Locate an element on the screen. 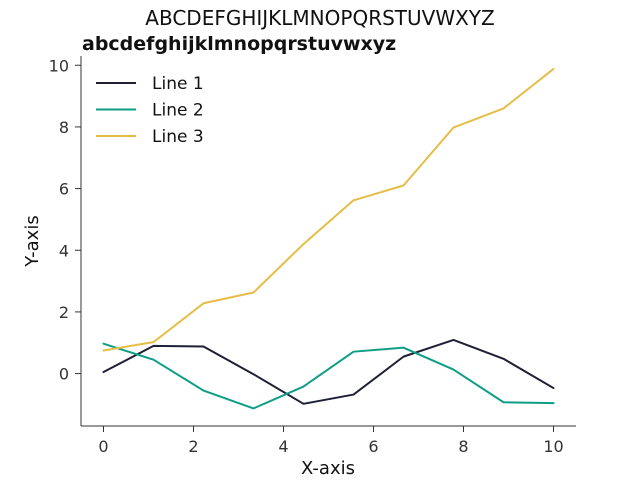  legend-label-1: Line 1 is located at coordinates (178, 84).